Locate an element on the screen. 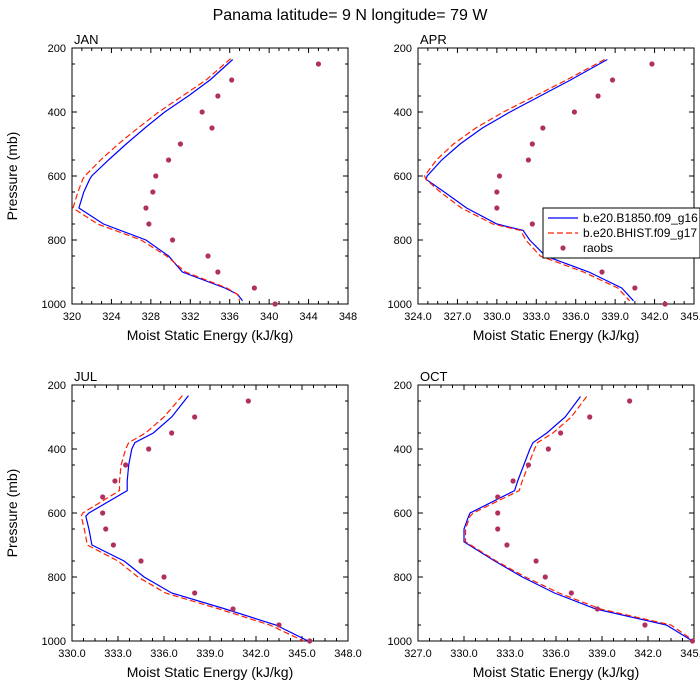  x-tick-label: 327.0 is located at coordinates (418, 654).